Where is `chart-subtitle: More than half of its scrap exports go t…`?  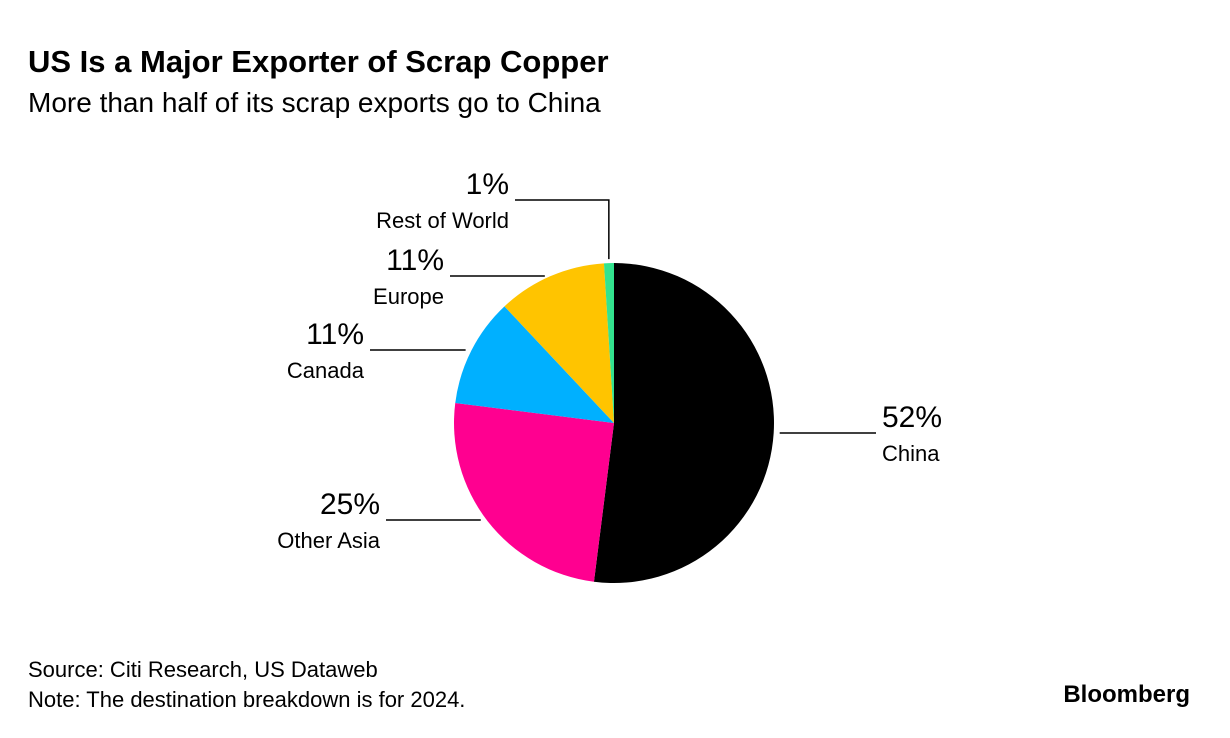
chart-subtitle: More than half of its scrap exports go t… is located at coordinates (314, 102).